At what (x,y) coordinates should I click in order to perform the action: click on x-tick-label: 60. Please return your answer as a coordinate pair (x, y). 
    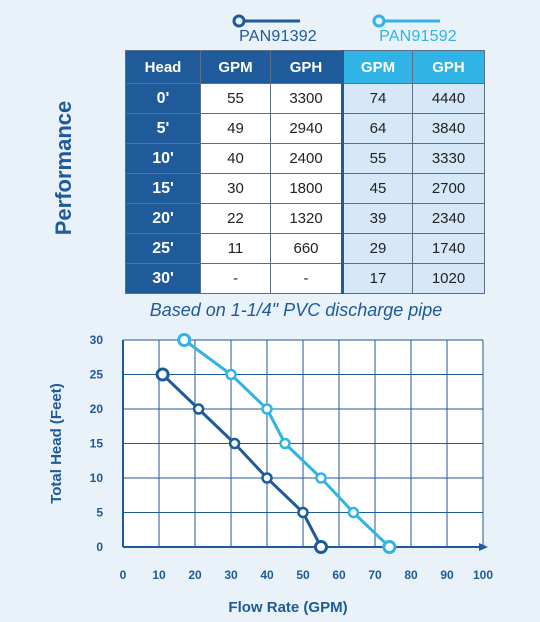
    Looking at the image, I should click on (339, 575).